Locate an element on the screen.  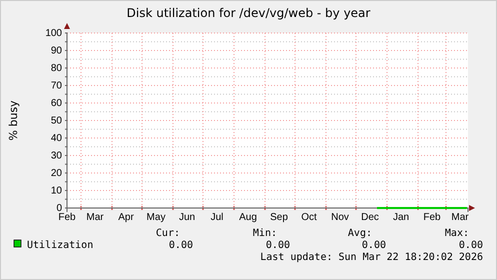
y-tick-label: 0 is located at coordinates (59, 208).